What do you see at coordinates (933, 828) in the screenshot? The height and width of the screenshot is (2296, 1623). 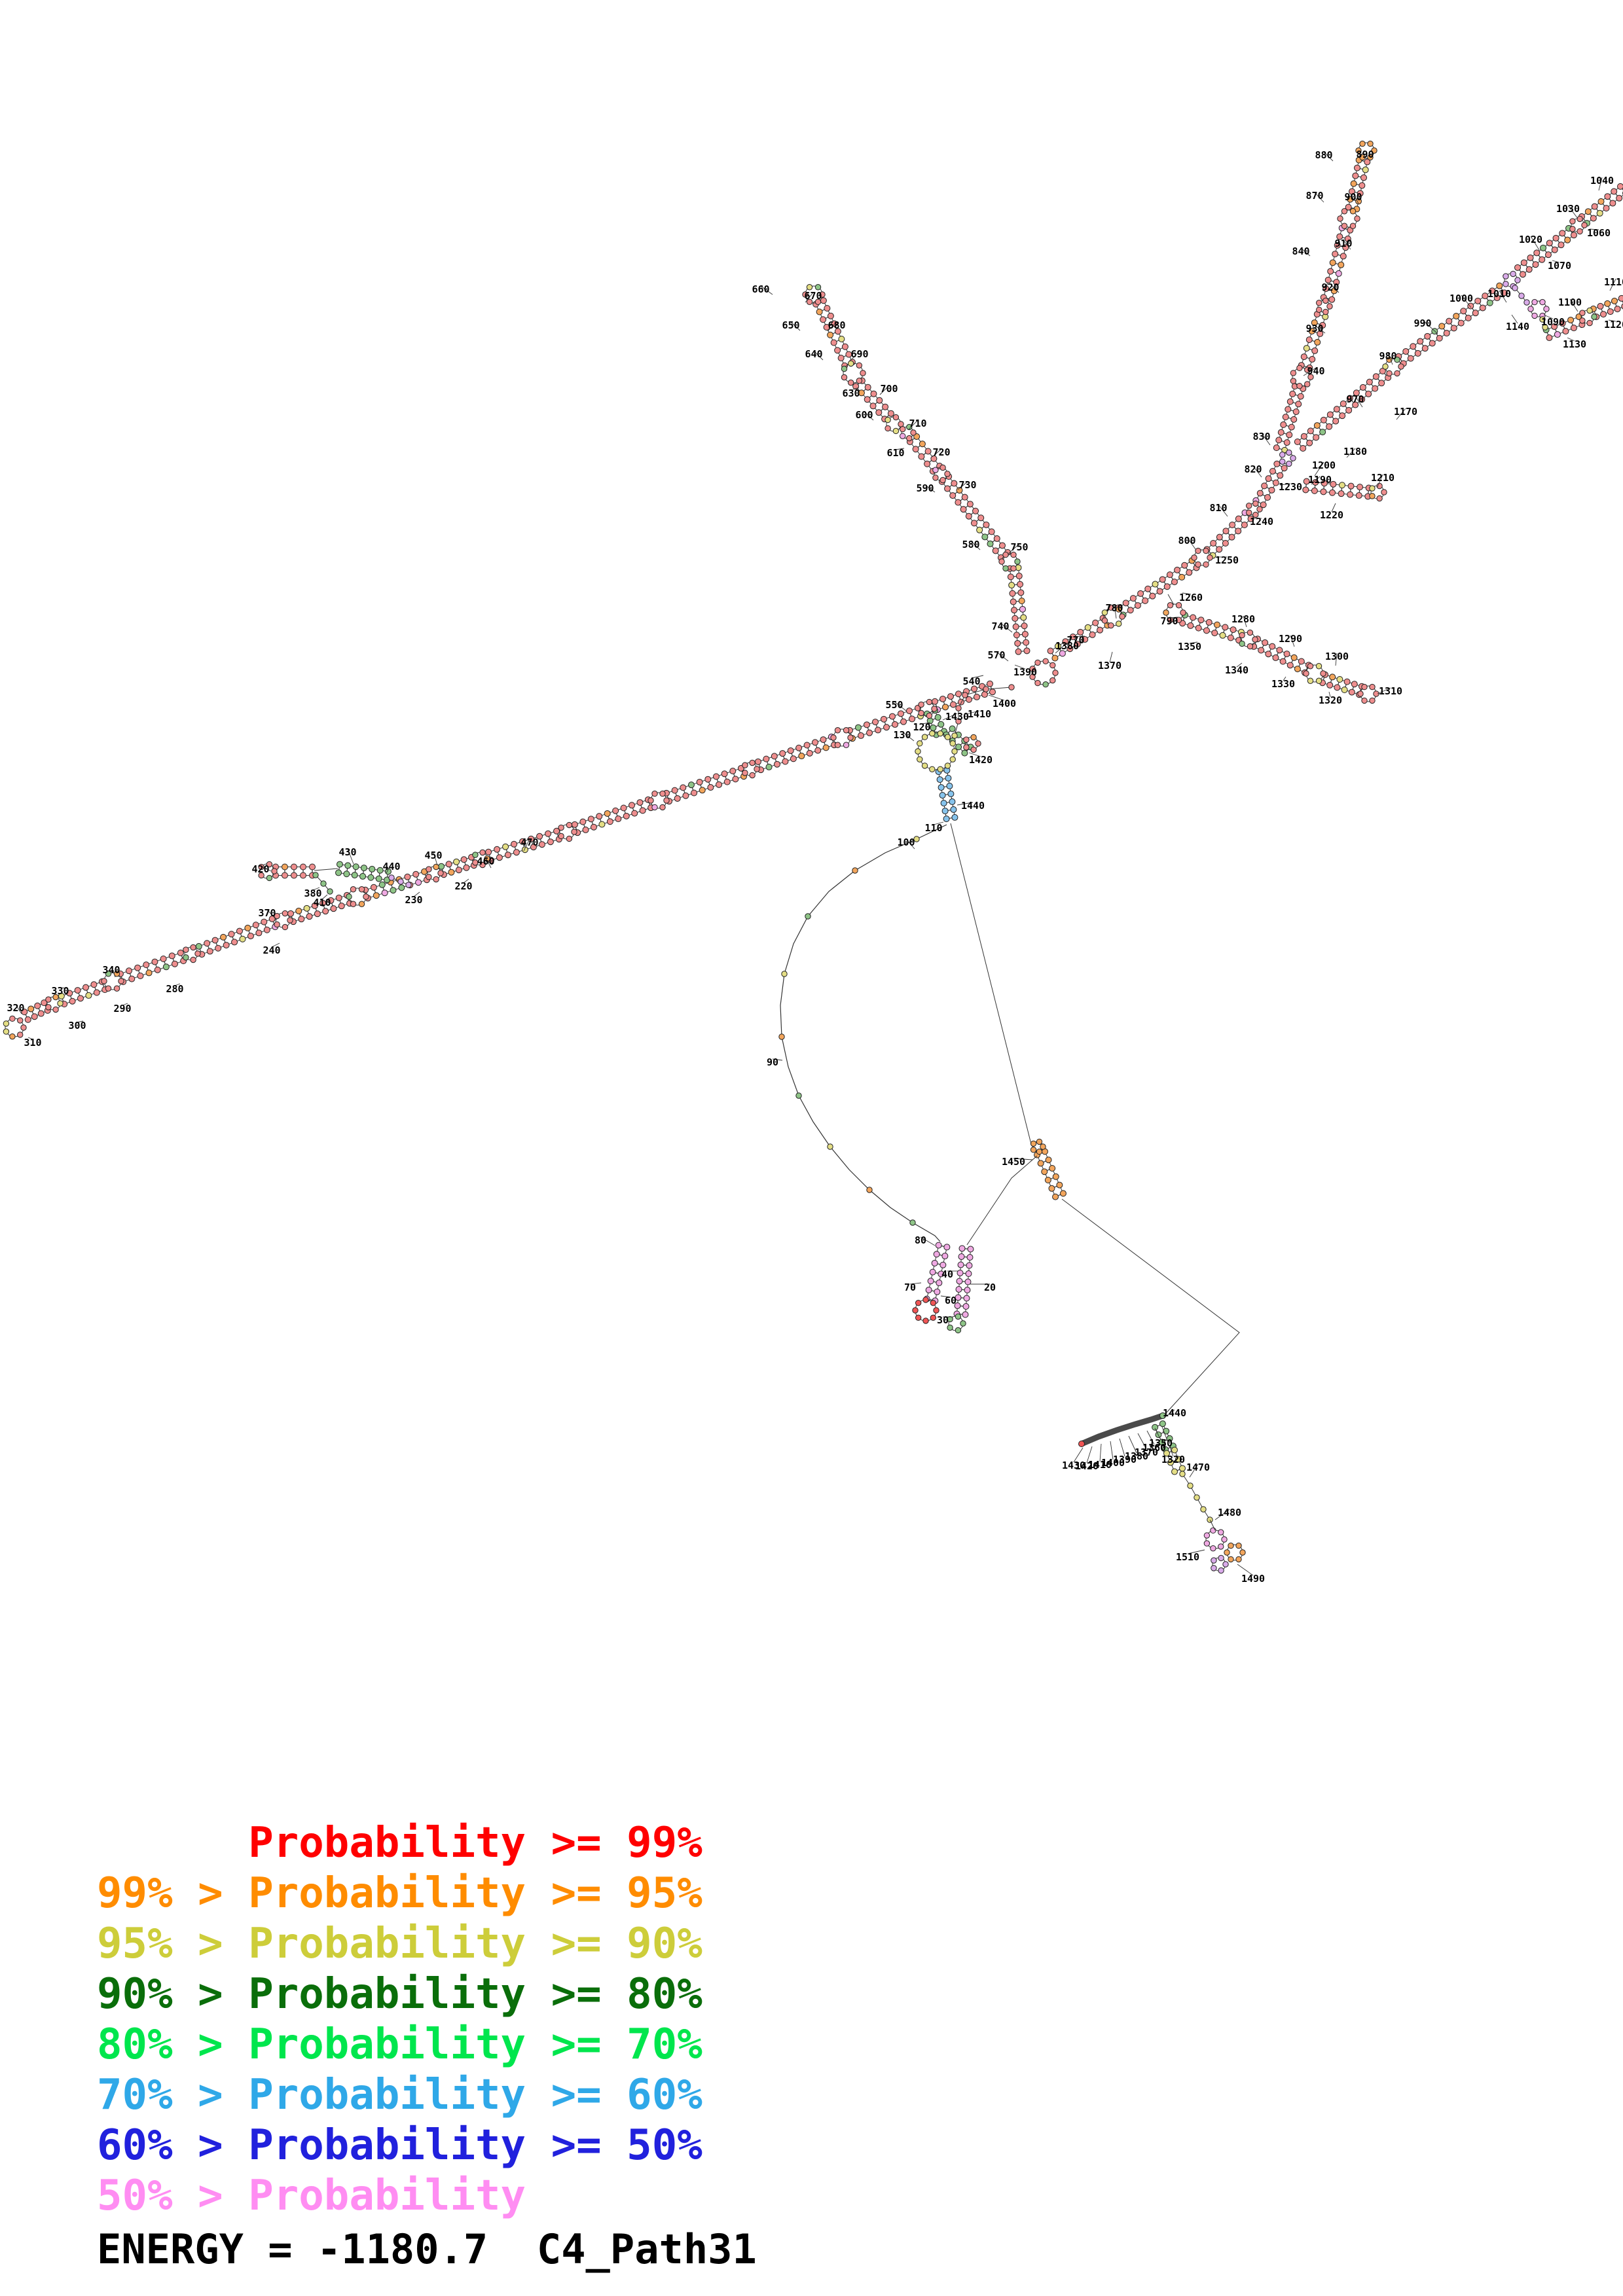 I see `position-label: 110` at bounding box center [933, 828].